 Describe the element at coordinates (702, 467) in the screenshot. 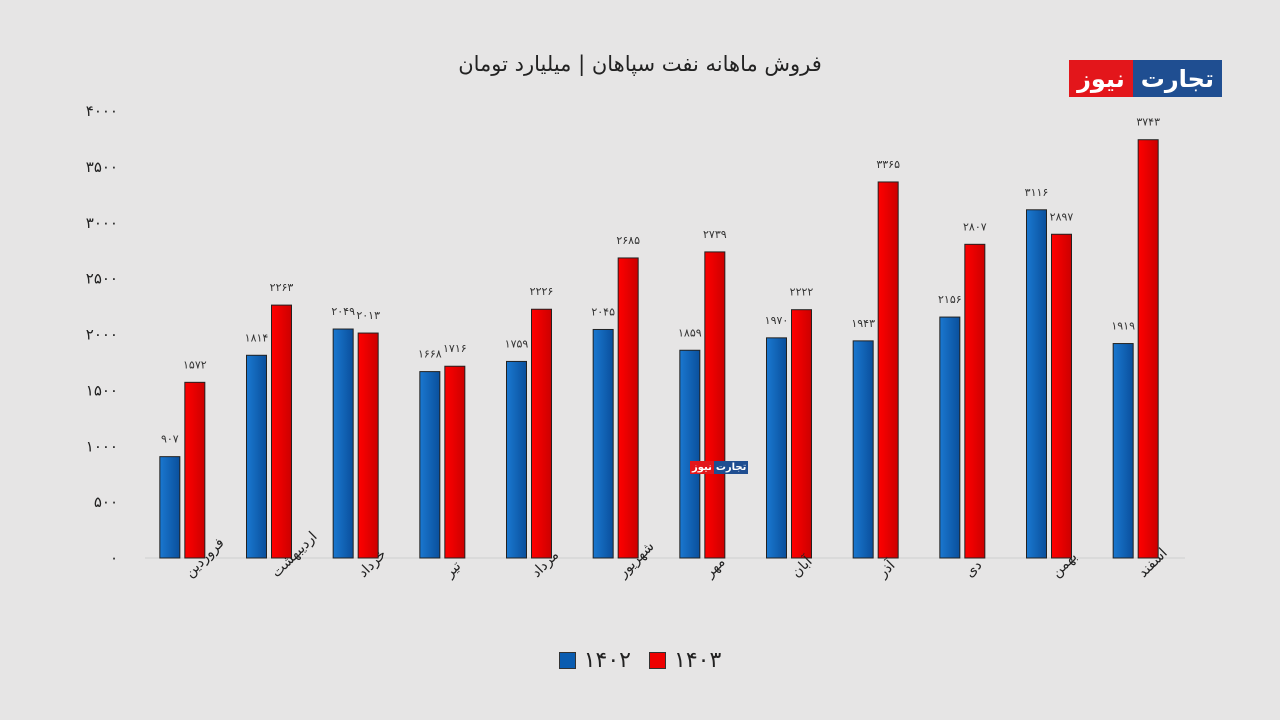

I see `watermark-part-2: نیوز` at that location.